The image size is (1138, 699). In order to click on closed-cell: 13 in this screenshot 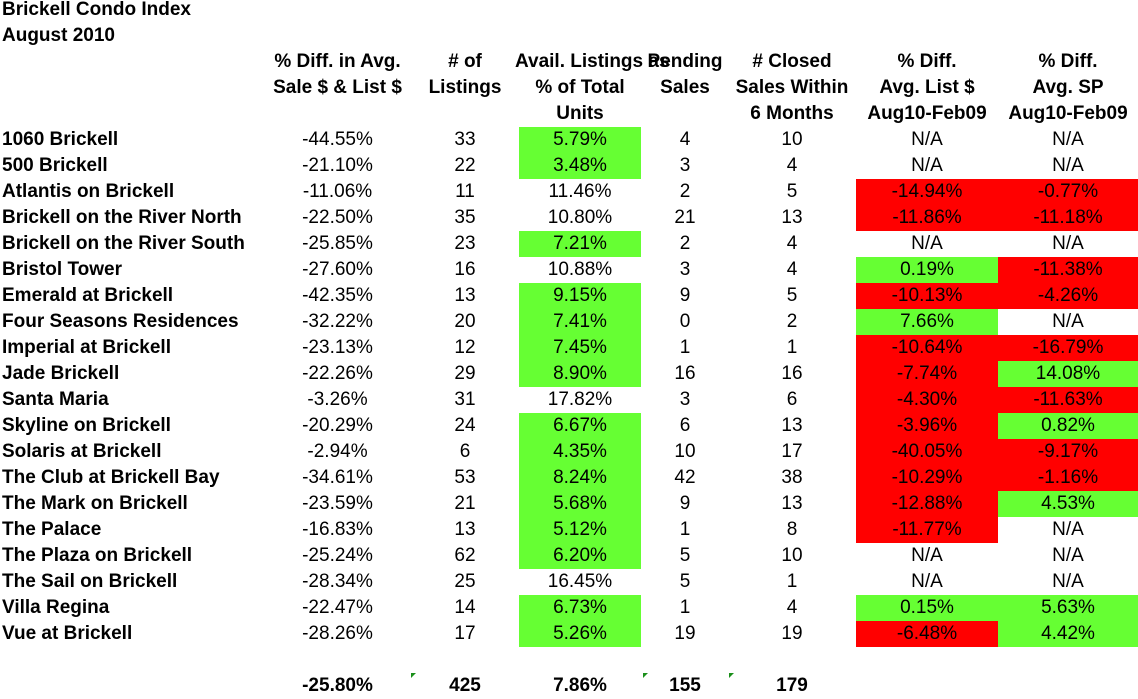, I will do `click(792, 503)`.